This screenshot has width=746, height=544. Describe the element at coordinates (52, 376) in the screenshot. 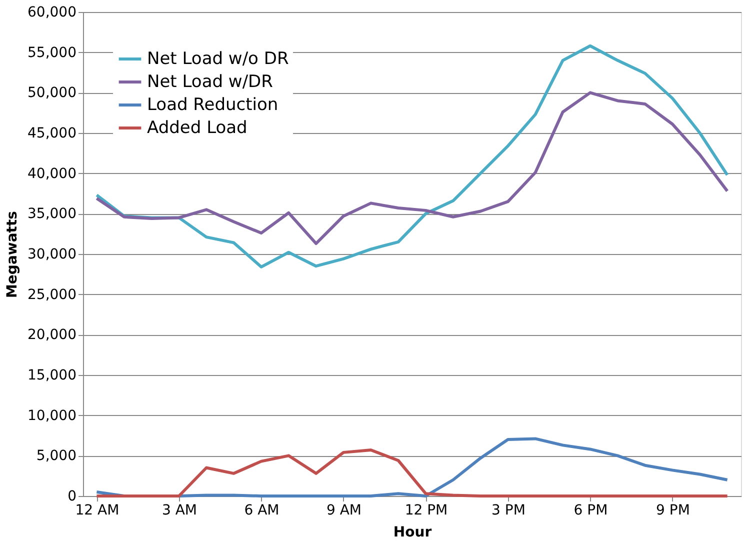

I see `y-tick-label: 15,000` at that location.